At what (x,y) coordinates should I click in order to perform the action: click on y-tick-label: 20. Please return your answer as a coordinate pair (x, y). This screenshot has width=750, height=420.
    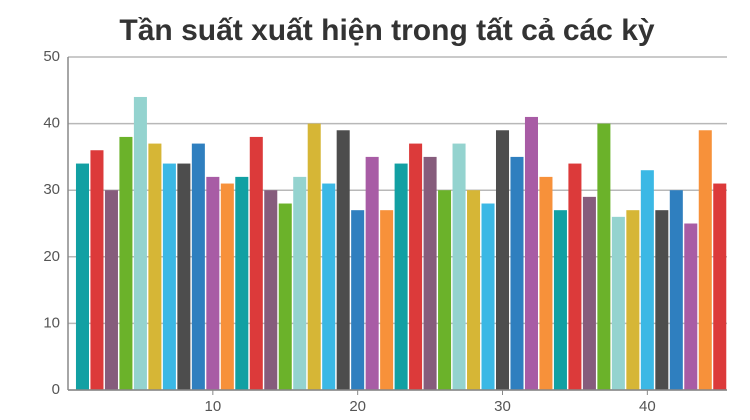
    Looking at the image, I should click on (51, 256).